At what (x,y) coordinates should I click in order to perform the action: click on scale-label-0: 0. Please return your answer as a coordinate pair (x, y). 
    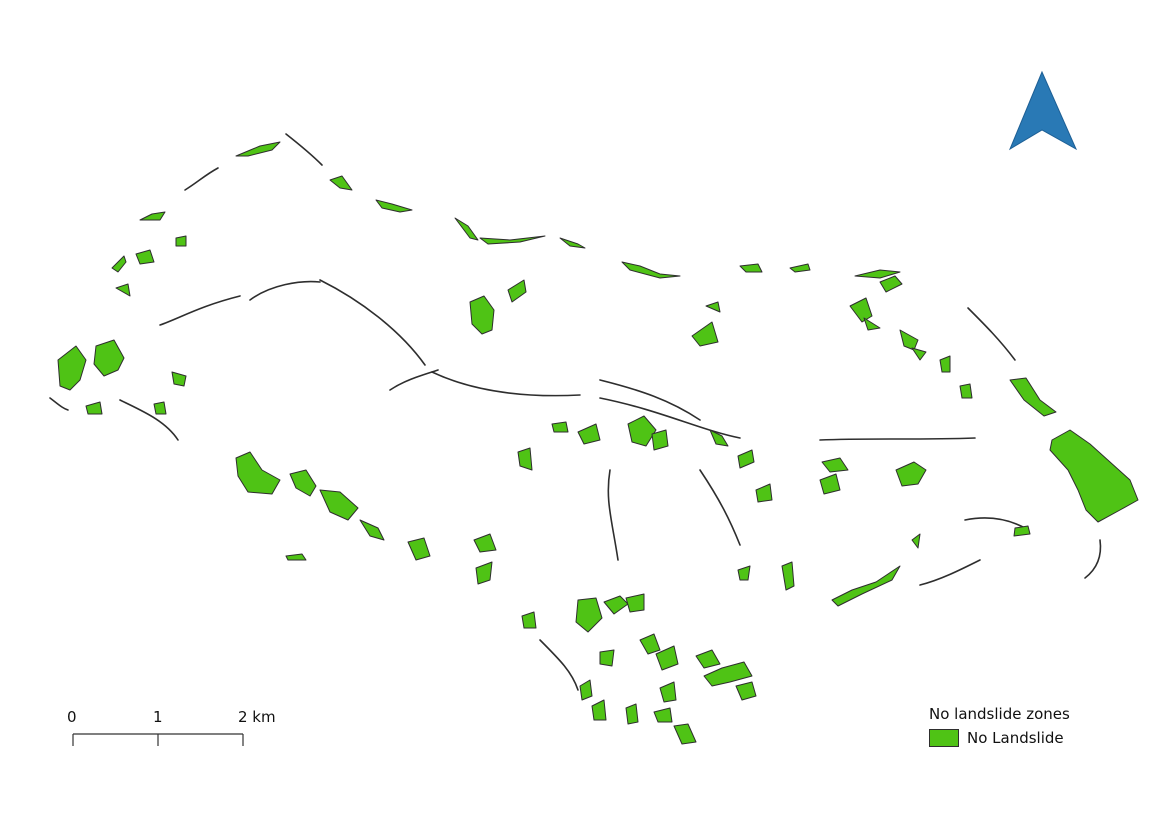
    Looking at the image, I should click on (72, 717).